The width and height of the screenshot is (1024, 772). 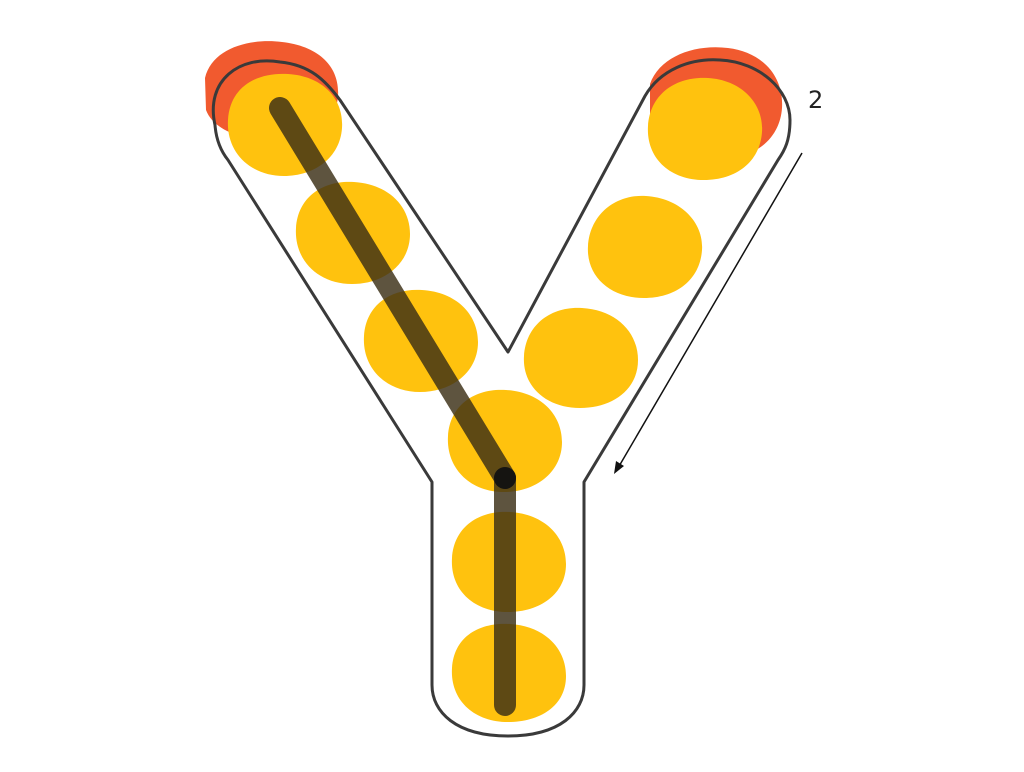 I want to click on direction-arrow-head, so click(x=619, y=467).